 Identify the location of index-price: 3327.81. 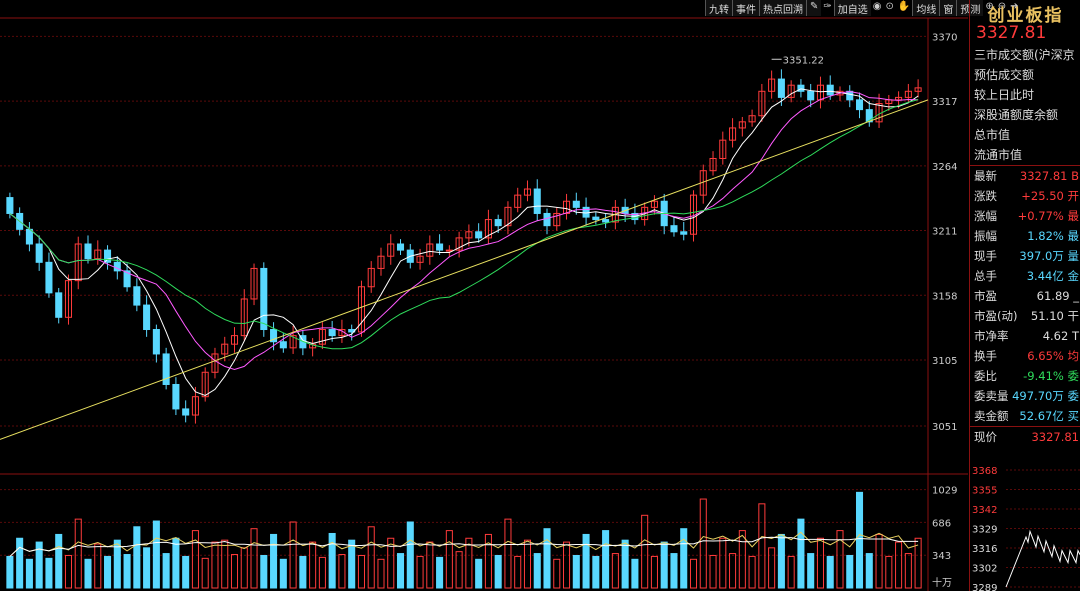
(1011, 33).